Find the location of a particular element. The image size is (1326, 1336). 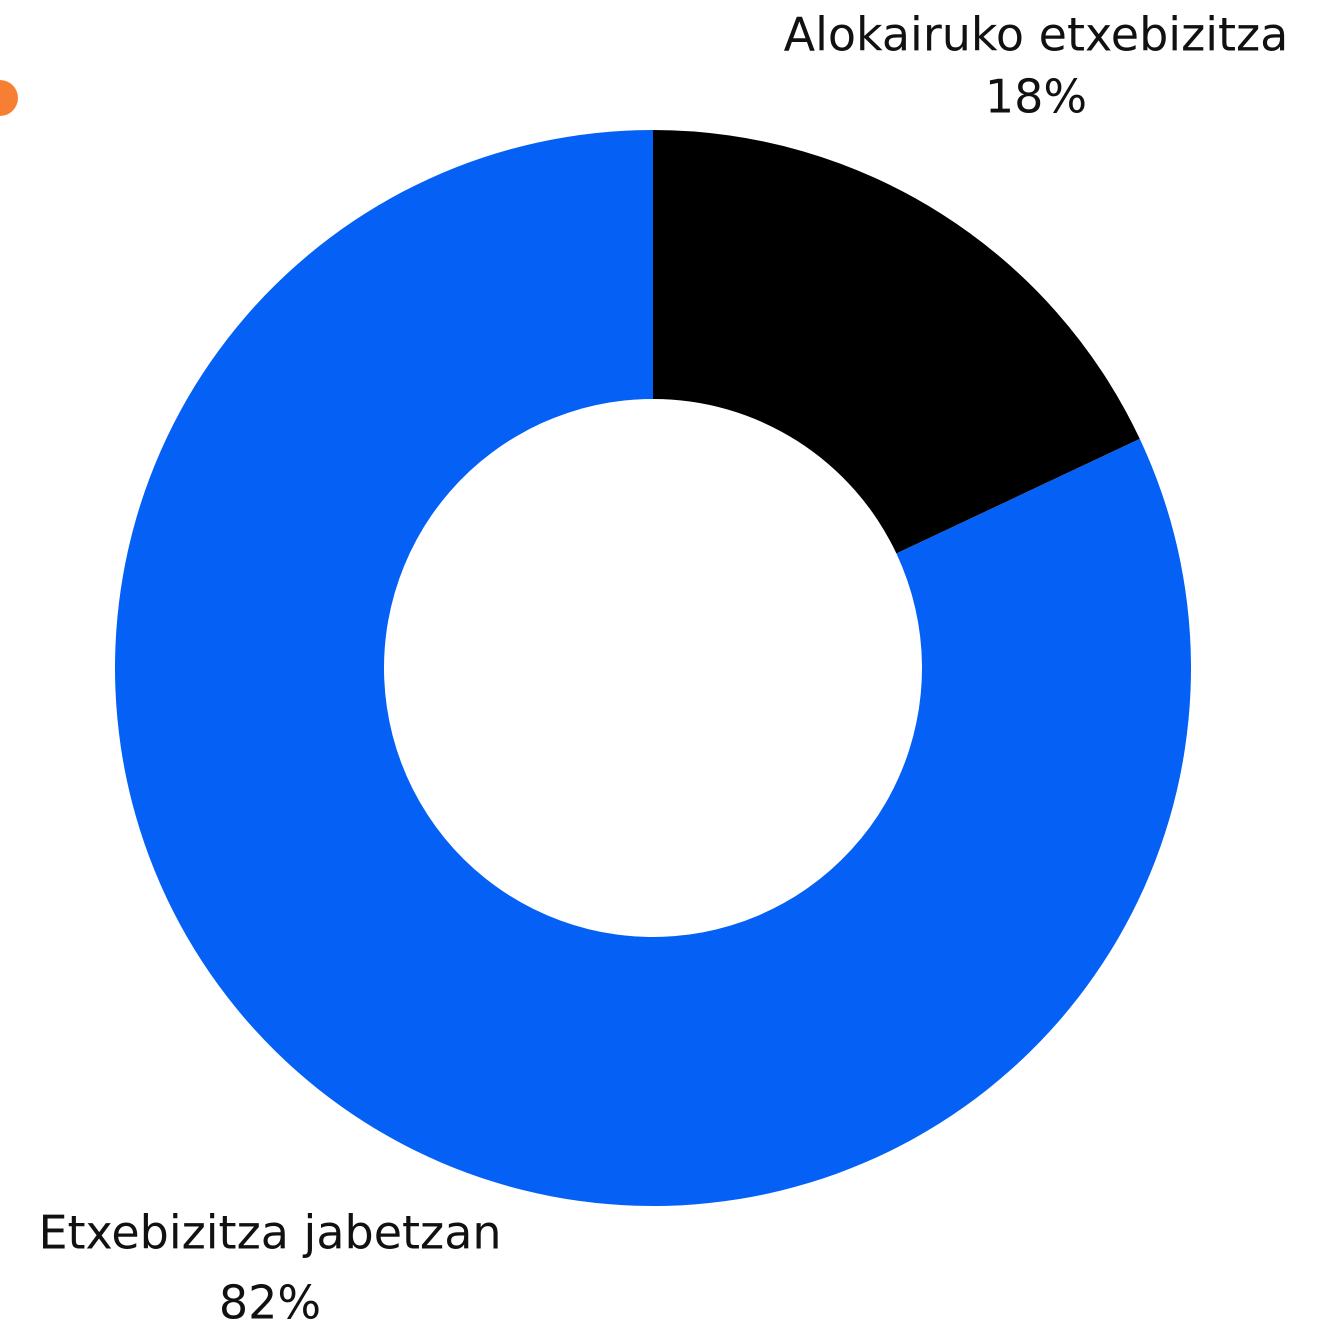

slice-value-label: 82% is located at coordinates (270, 1303).